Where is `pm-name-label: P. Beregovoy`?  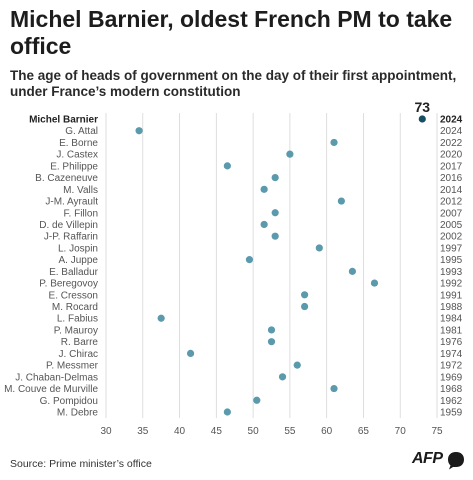 pm-name-label: P. Beregovoy is located at coordinates (68, 284).